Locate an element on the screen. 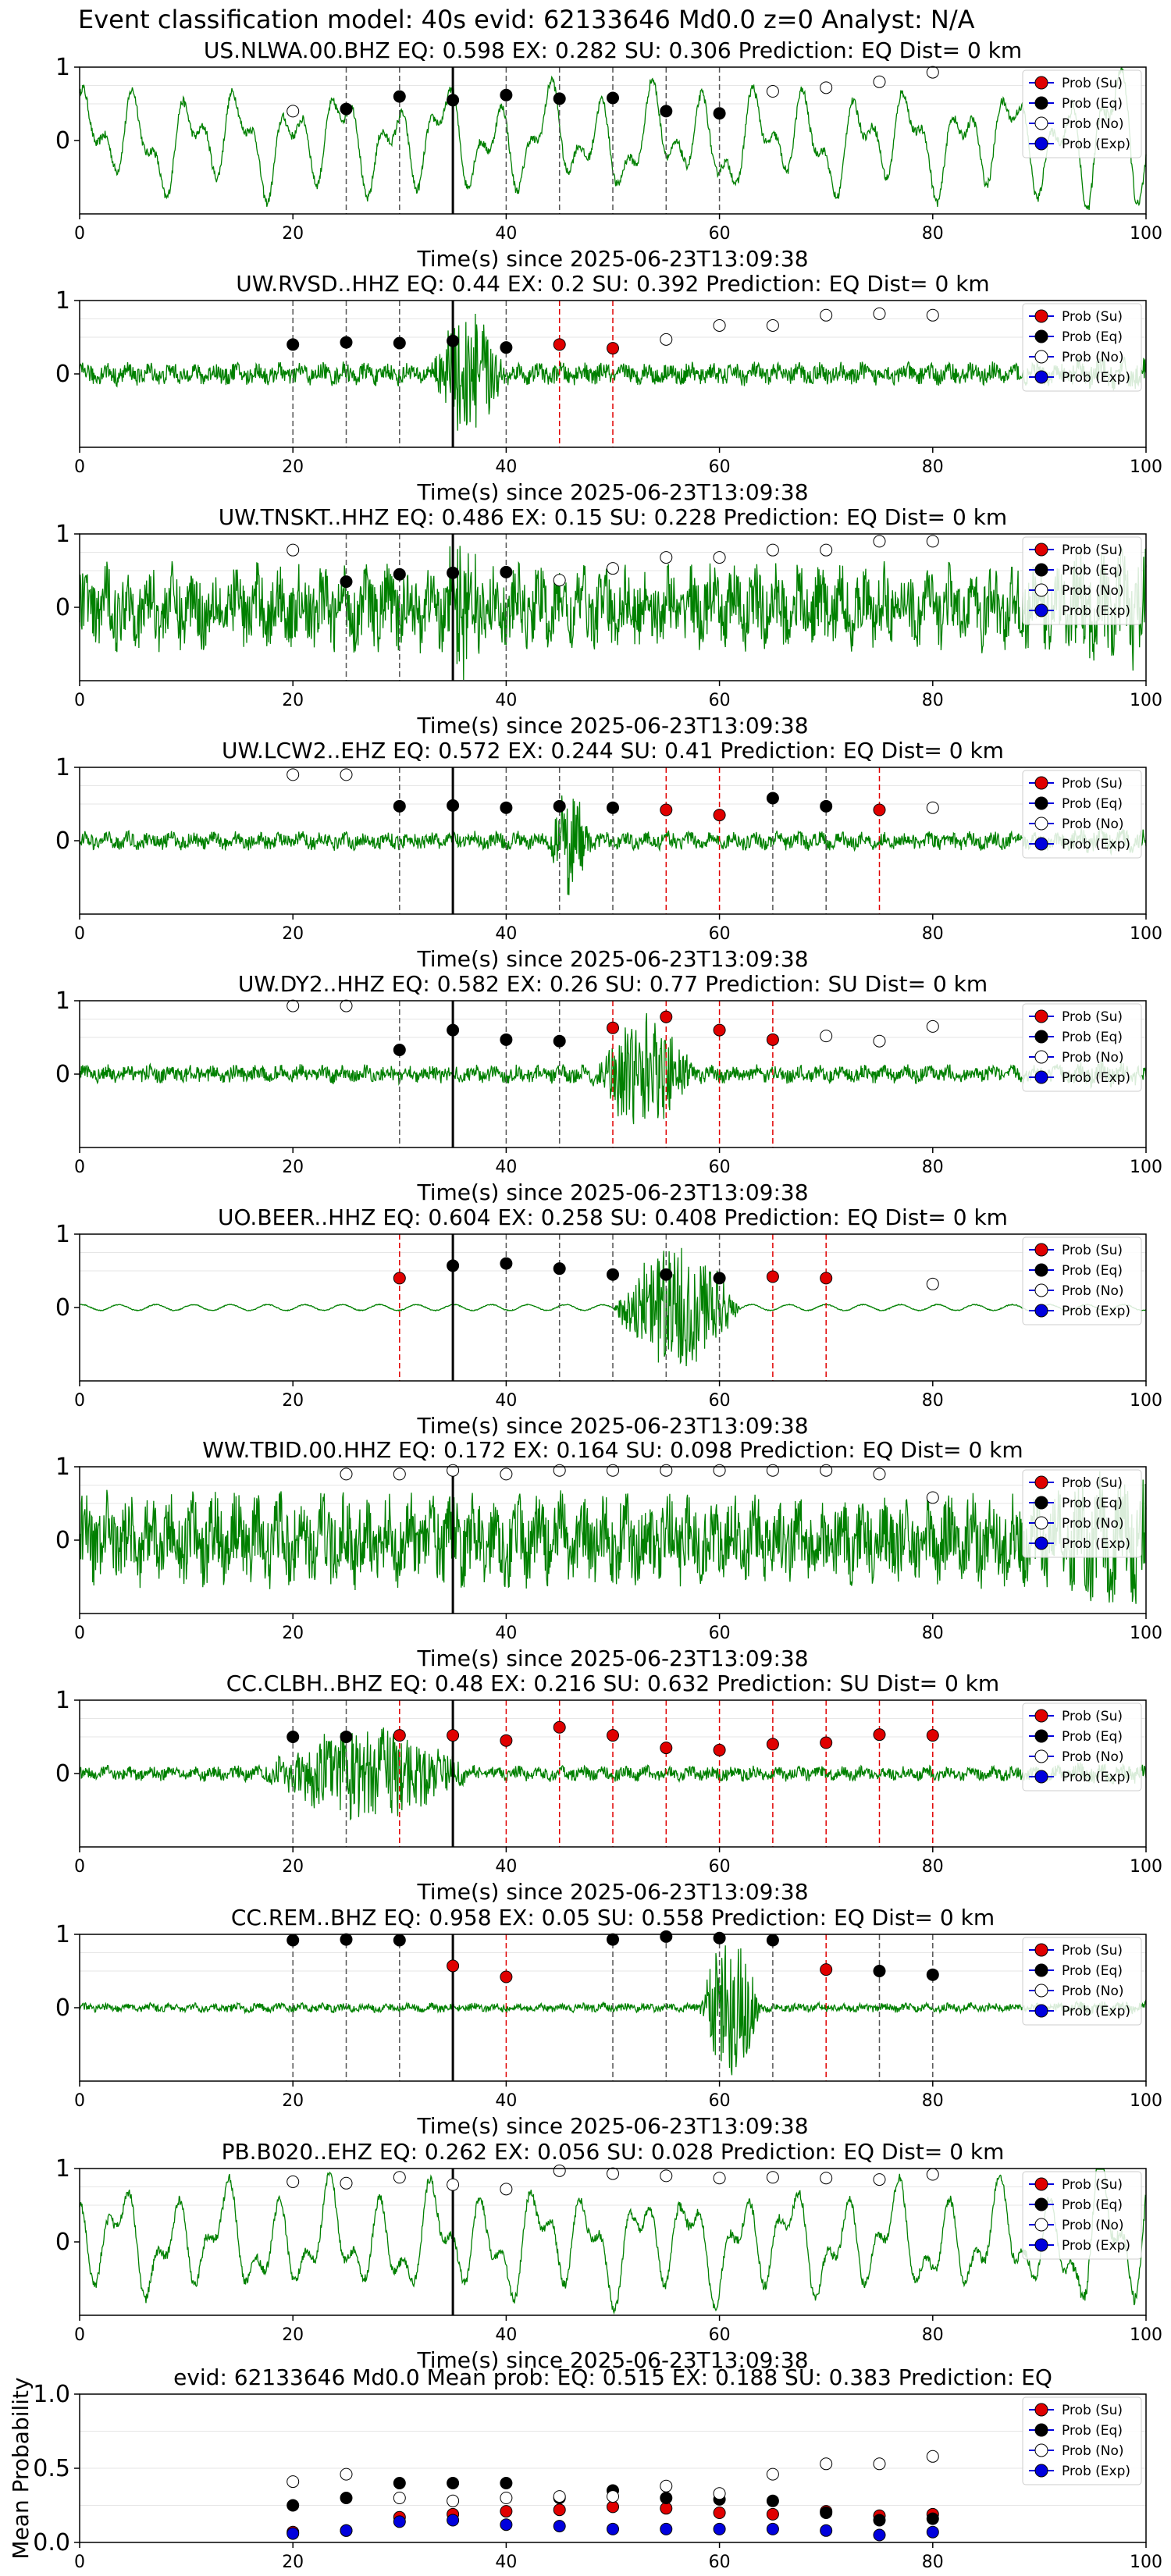 This screenshot has height=2576, width=1171. x-tick-label: 60 is located at coordinates (720, 1867).